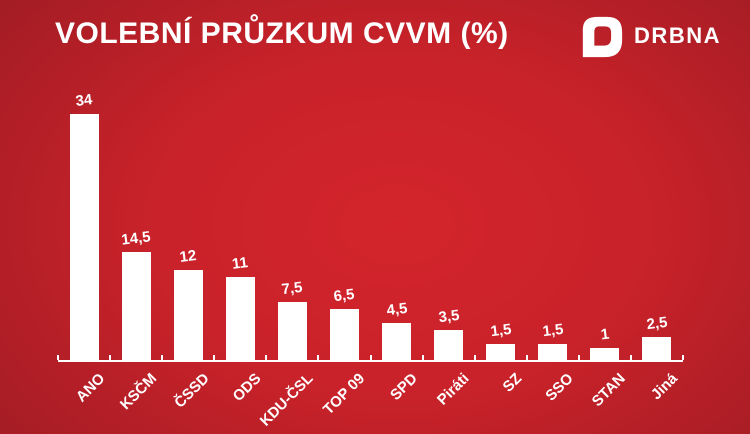  What do you see at coordinates (370, 361) in the screenshot?
I see `x-axis-line` at bounding box center [370, 361].